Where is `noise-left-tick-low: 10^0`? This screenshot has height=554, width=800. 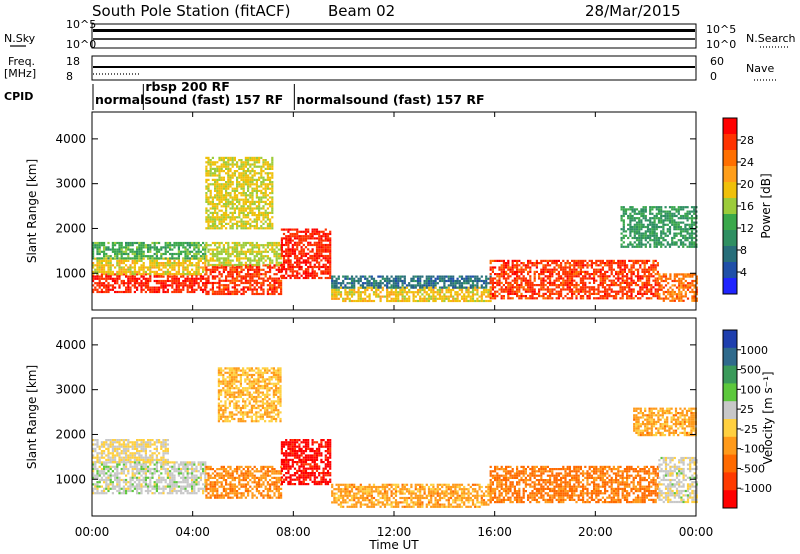 noise-left-tick-low: 10^0 is located at coordinates (81, 44).